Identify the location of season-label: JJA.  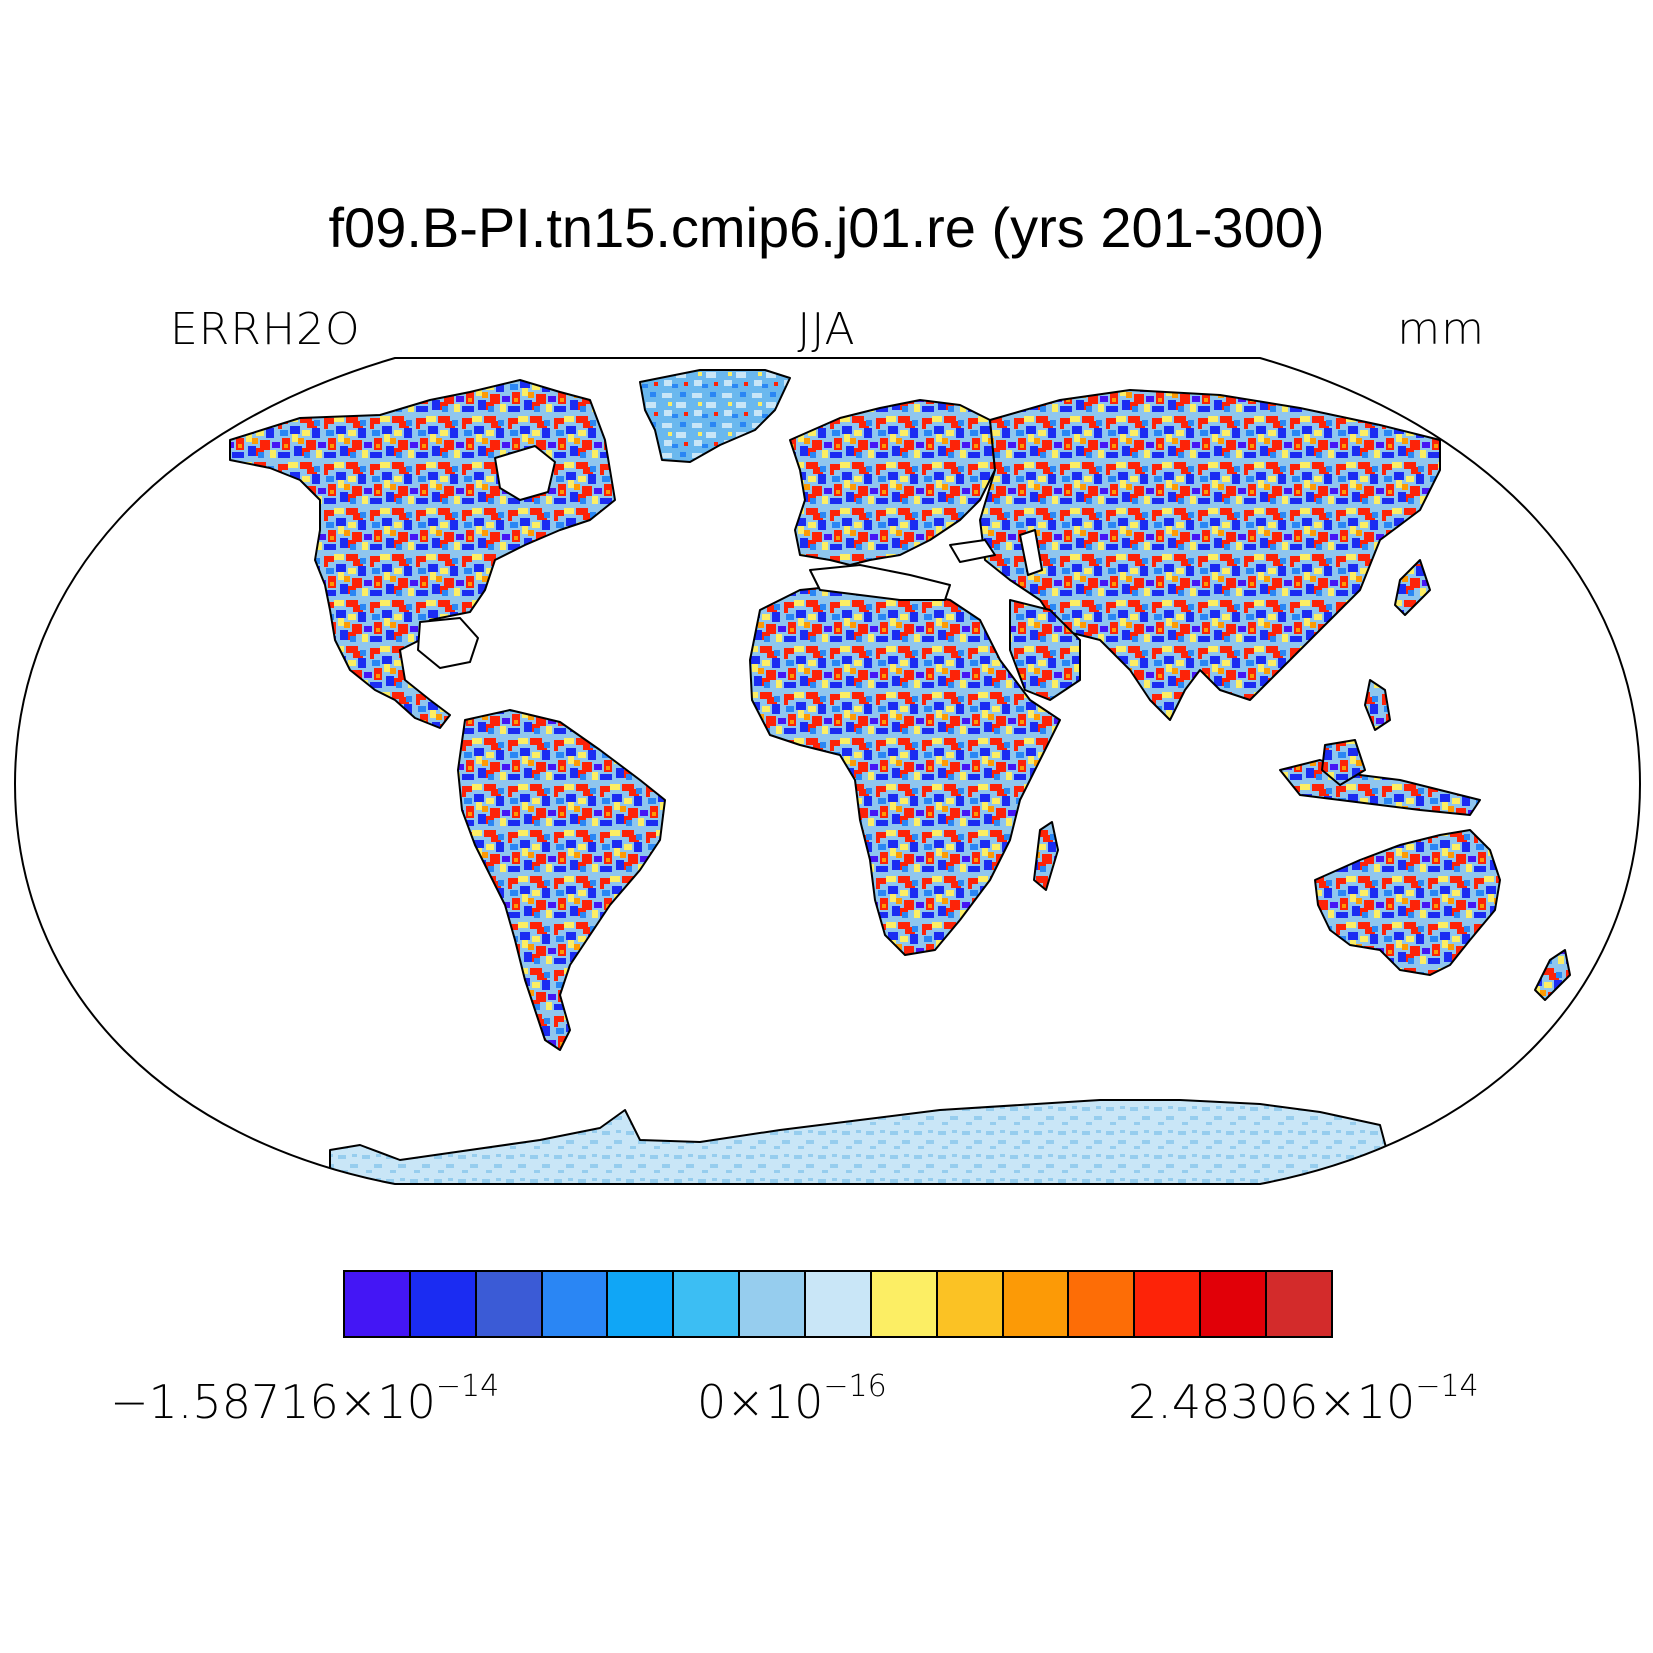
(826, 329).